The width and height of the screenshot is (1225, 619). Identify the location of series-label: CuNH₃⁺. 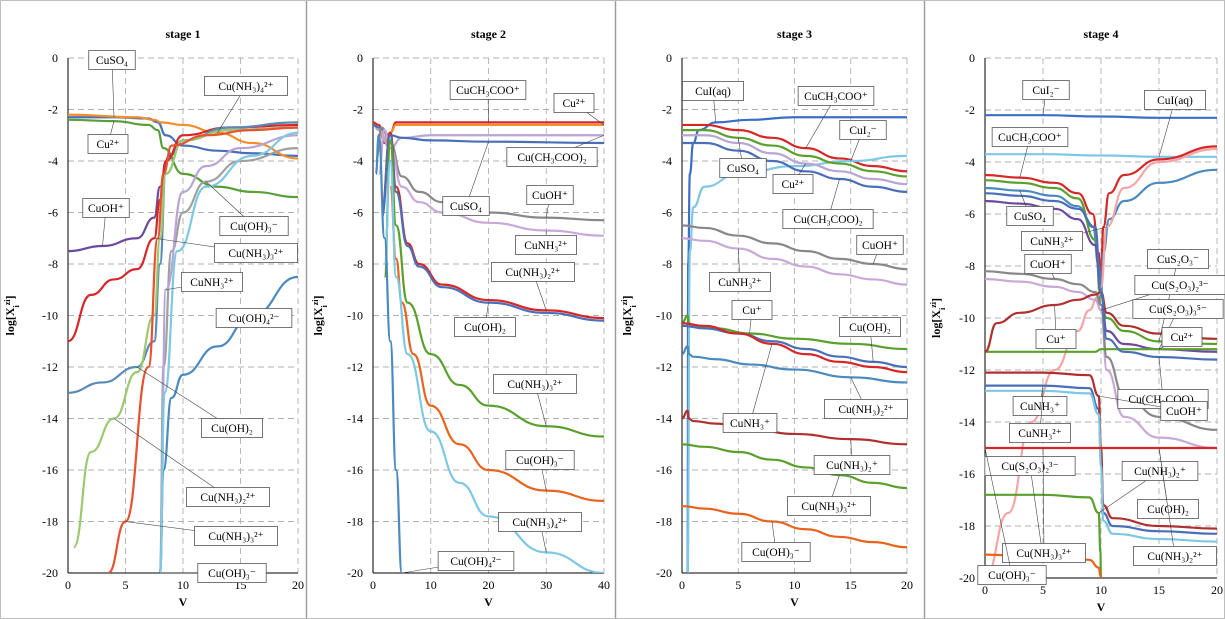
(1040, 407).